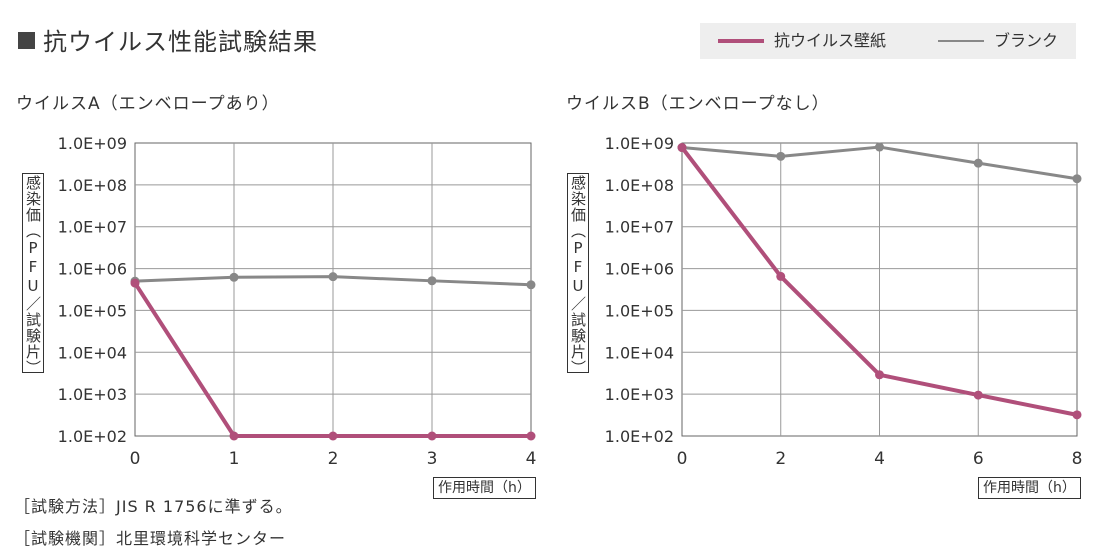  Describe the element at coordinates (531, 459) in the screenshot. I see `chart-a-xtick-label: 4` at that location.